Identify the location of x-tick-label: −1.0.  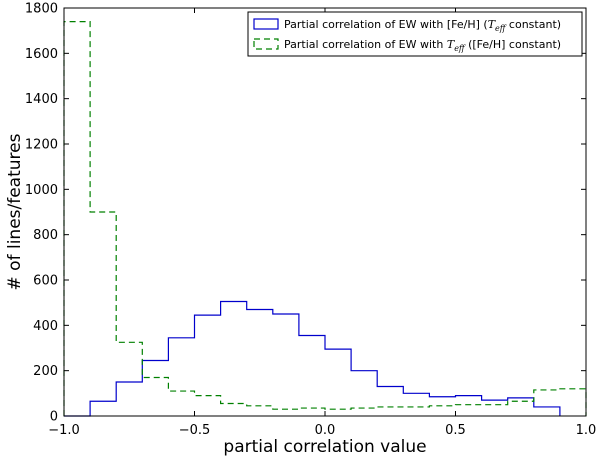
(64, 430).